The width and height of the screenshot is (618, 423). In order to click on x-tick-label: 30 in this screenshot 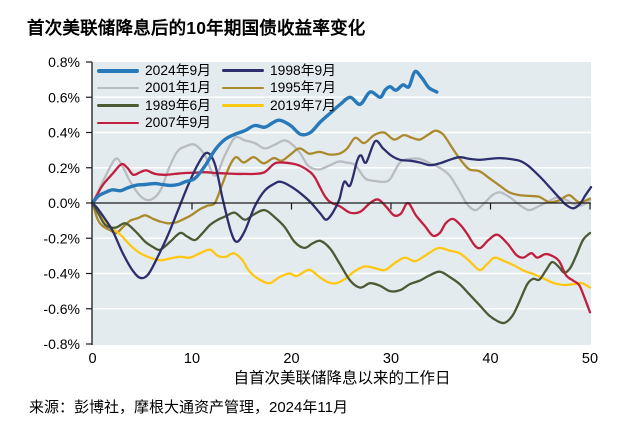, I will do `click(391, 359)`.